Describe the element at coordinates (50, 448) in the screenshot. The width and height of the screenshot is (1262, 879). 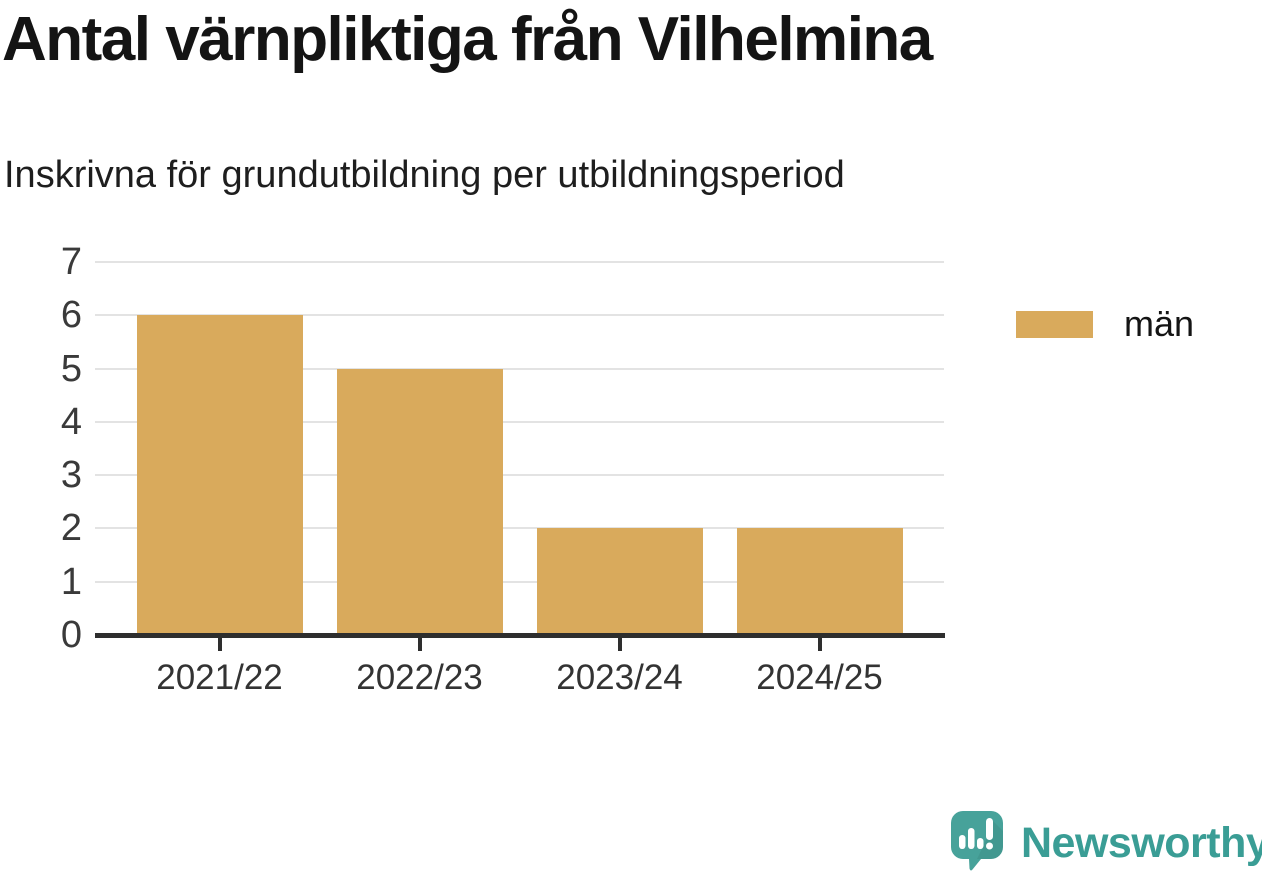
I see `y-axis: 0 1 2 3 4 5 6 7` at that location.